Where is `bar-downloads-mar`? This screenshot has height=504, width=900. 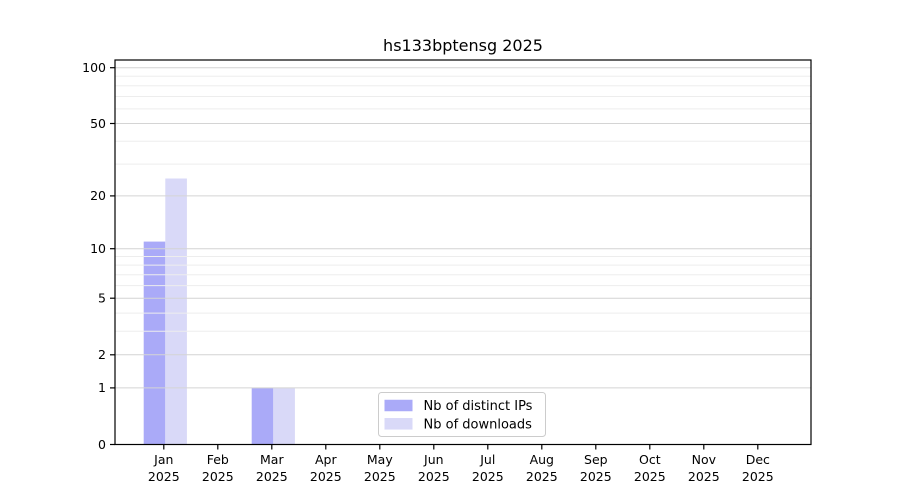
bar-downloads-mar is located at coordinates (284, 416).